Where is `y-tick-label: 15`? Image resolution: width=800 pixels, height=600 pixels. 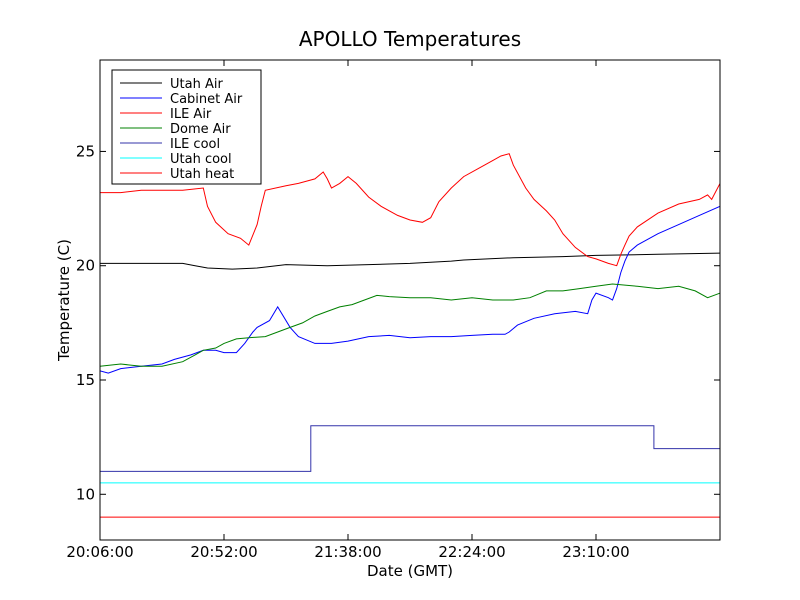 y-tick-label: 15 is located at coordinates (85, 380).